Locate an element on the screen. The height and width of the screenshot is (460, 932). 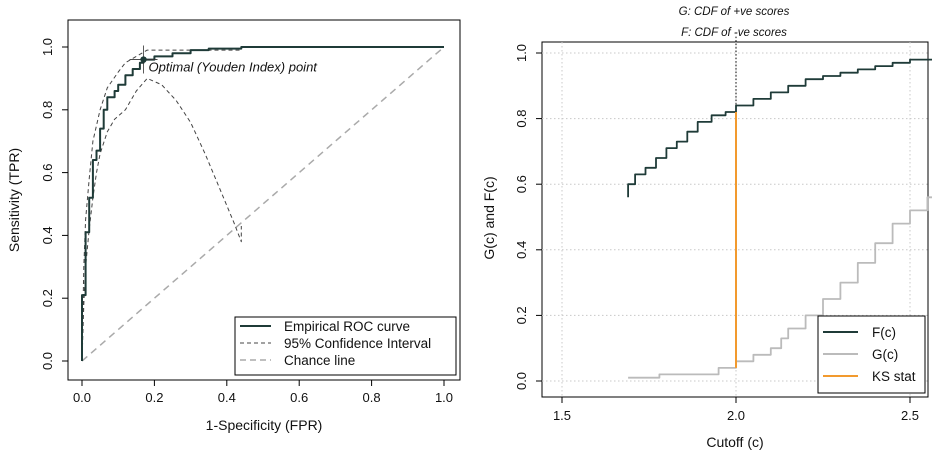
roc-x-tick-label: 0.0 is located at coordinates (82, 397).